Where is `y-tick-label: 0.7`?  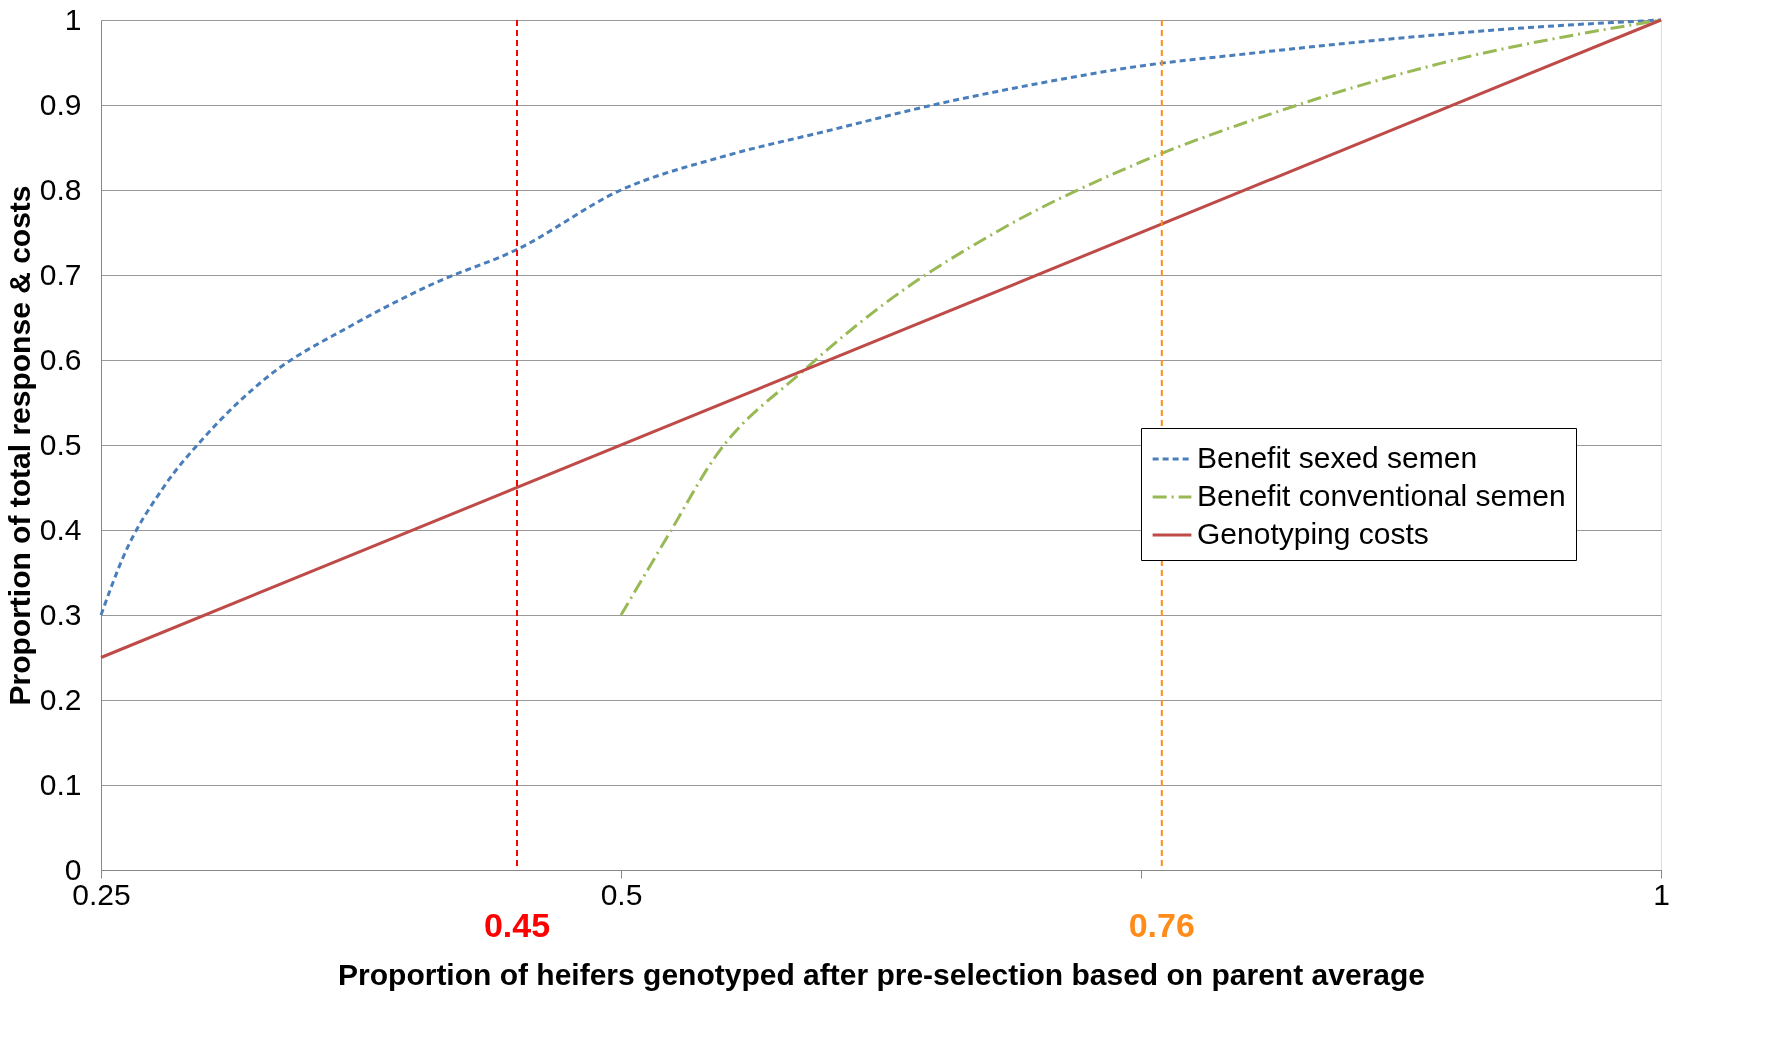
y-tick-label: 0.7 is located at coordinates (60, 274).